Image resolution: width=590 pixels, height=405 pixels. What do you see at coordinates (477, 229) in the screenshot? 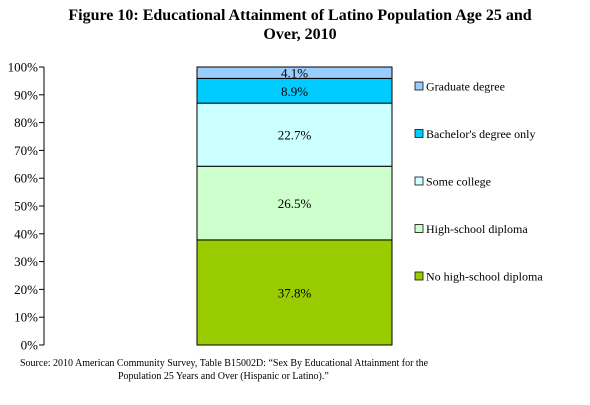
I see `legend-label-3: High-school diploma` at bounding box center [477, 229].